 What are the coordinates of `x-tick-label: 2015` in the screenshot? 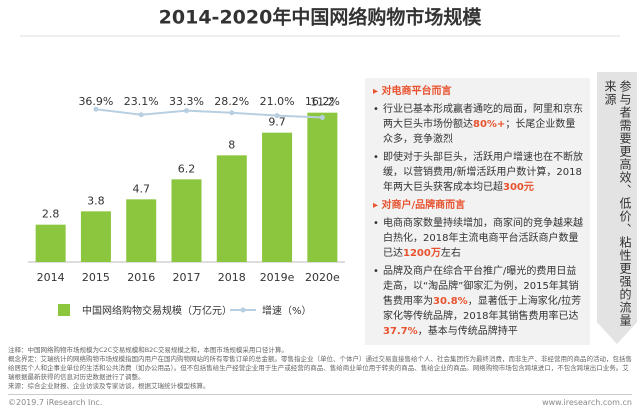 It's located at (96, 277).